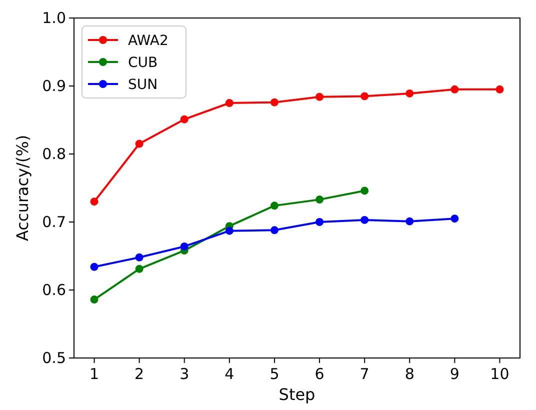  Describe the element at coordinates (409, 374) in the screenshot. I see `x-tick-label: 8` at that location.